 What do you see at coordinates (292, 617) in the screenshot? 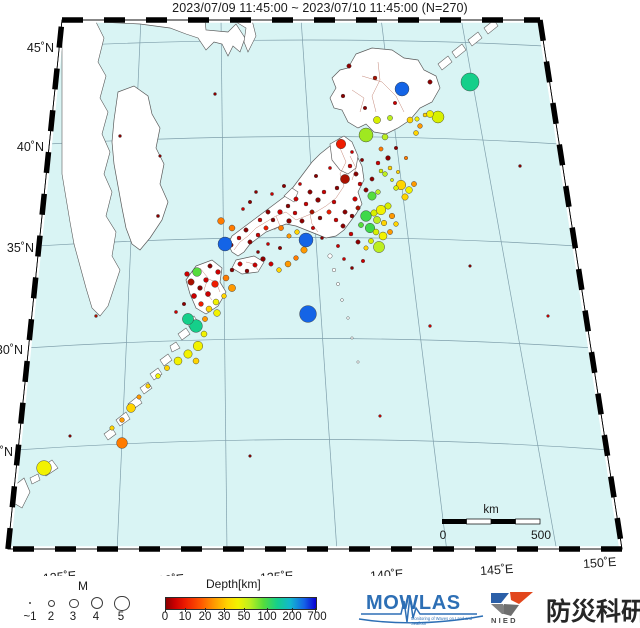
I see `cbar-label-200: 200` at bounding box center [292, 617].